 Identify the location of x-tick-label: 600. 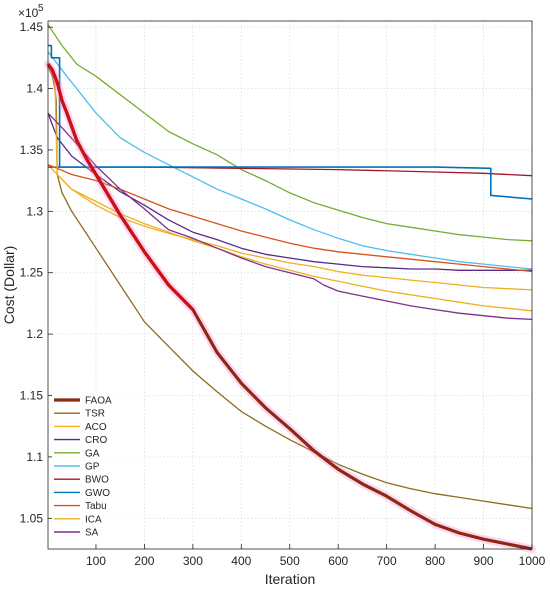
(338, 561).